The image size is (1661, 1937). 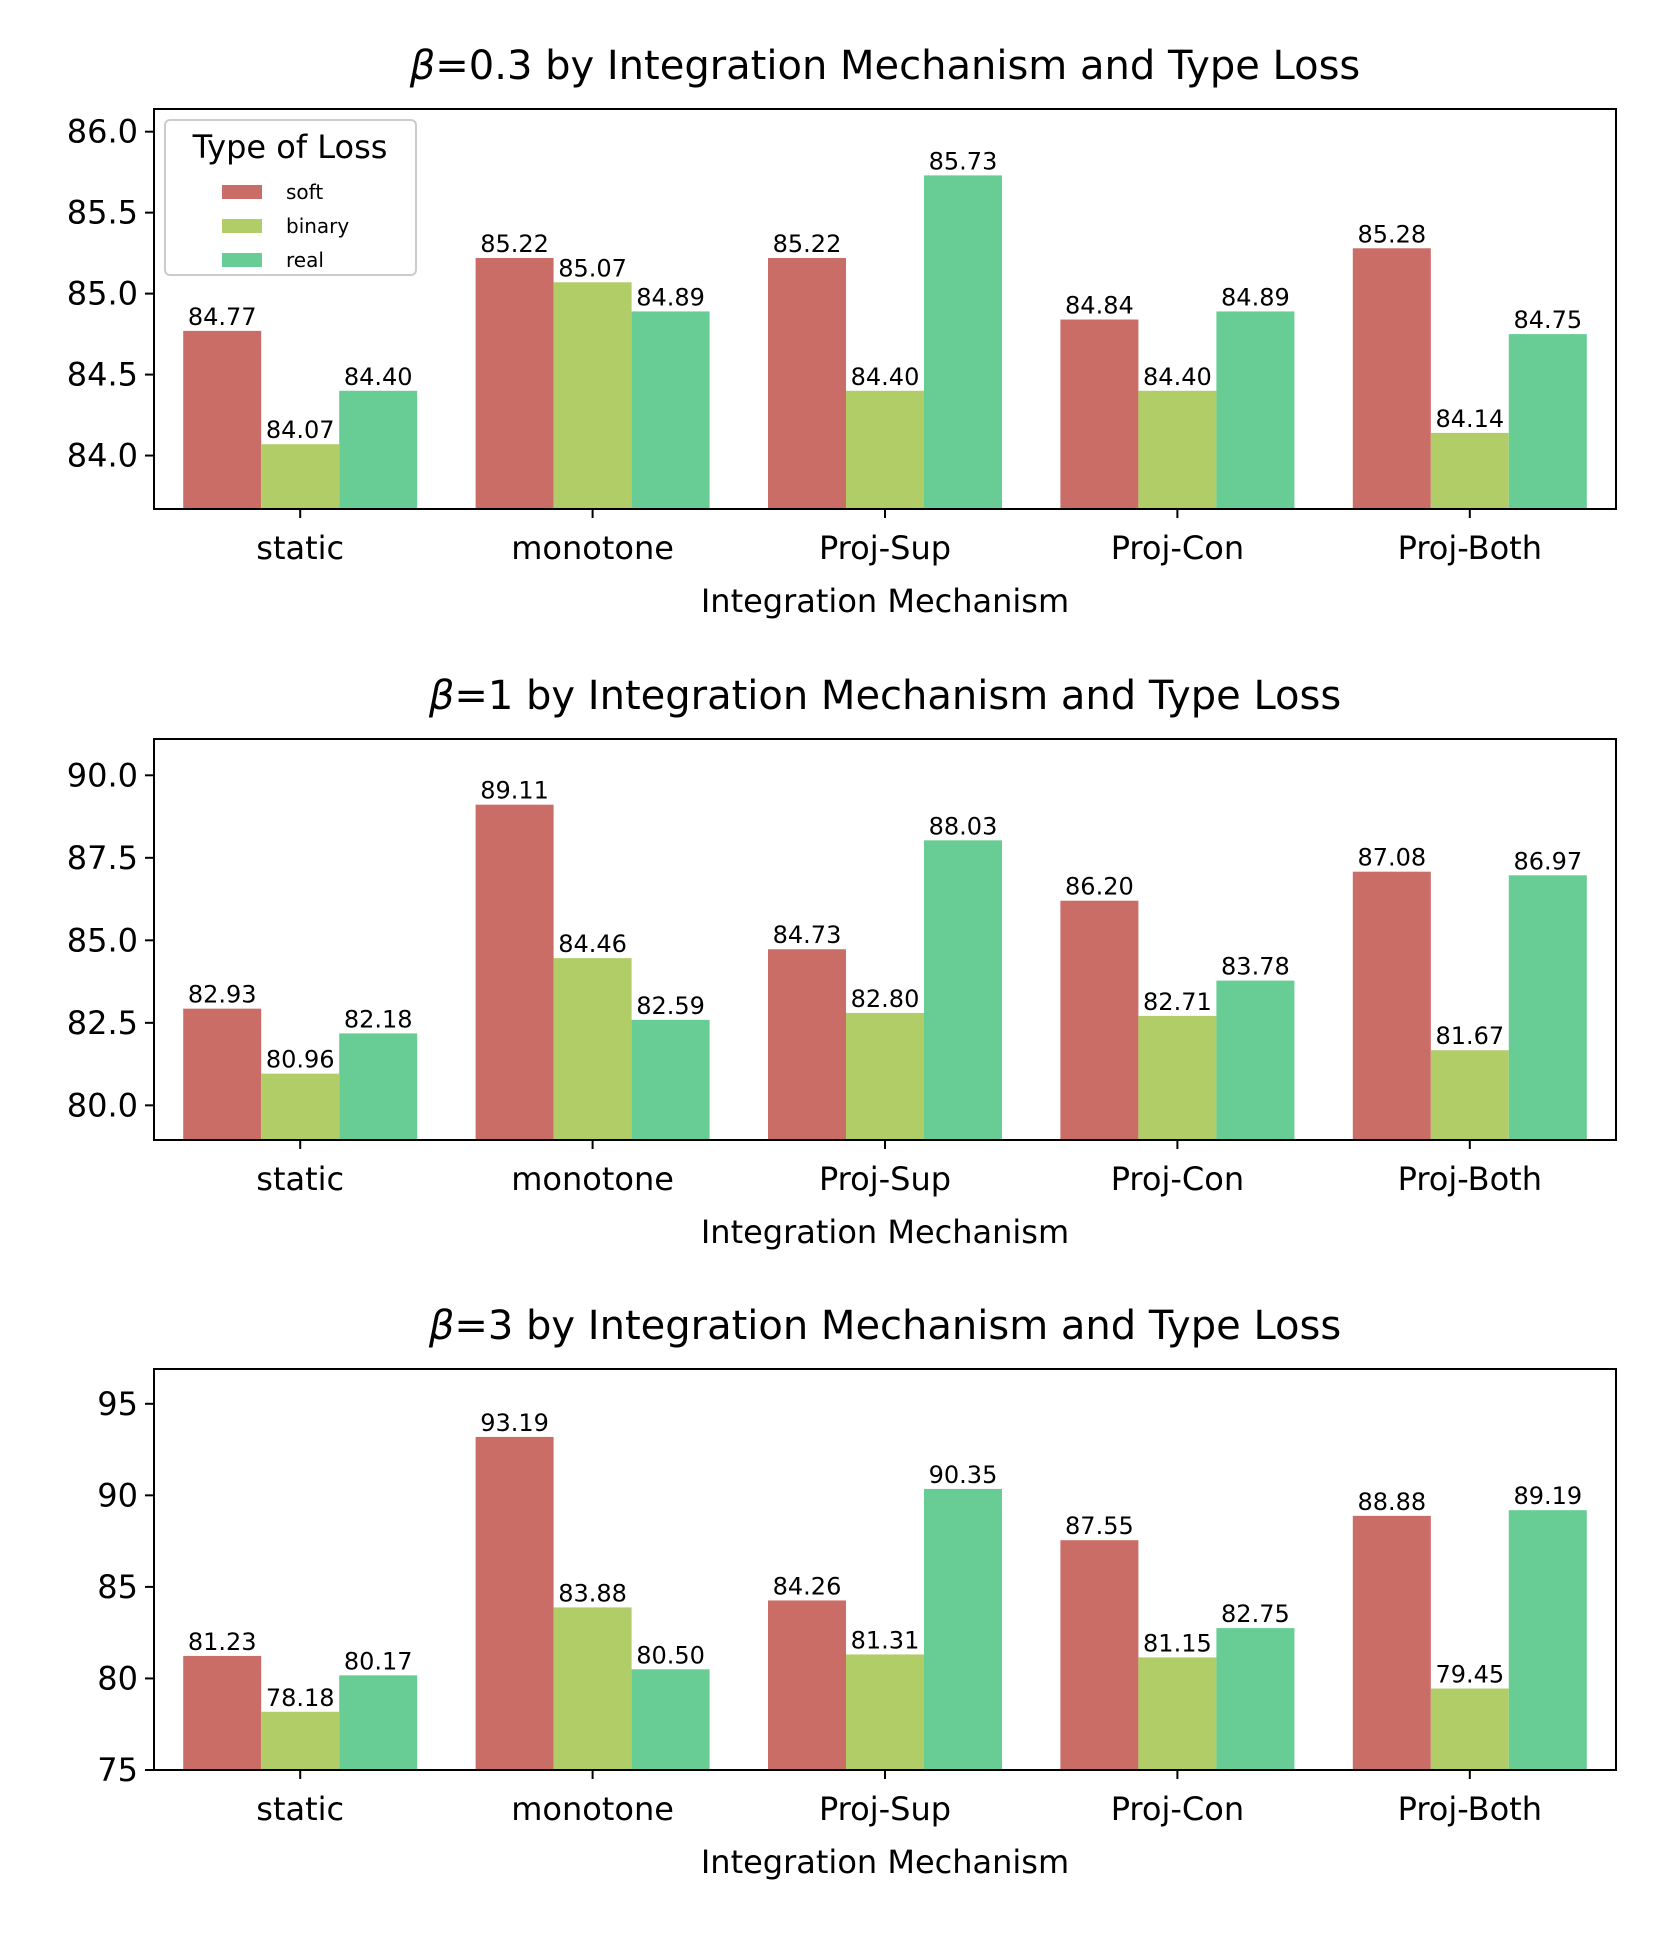 What do you see at coordinates (963, 161) in the screenshot?
I see `bar-value-label: 85.73` at bounding box center [963, 161].